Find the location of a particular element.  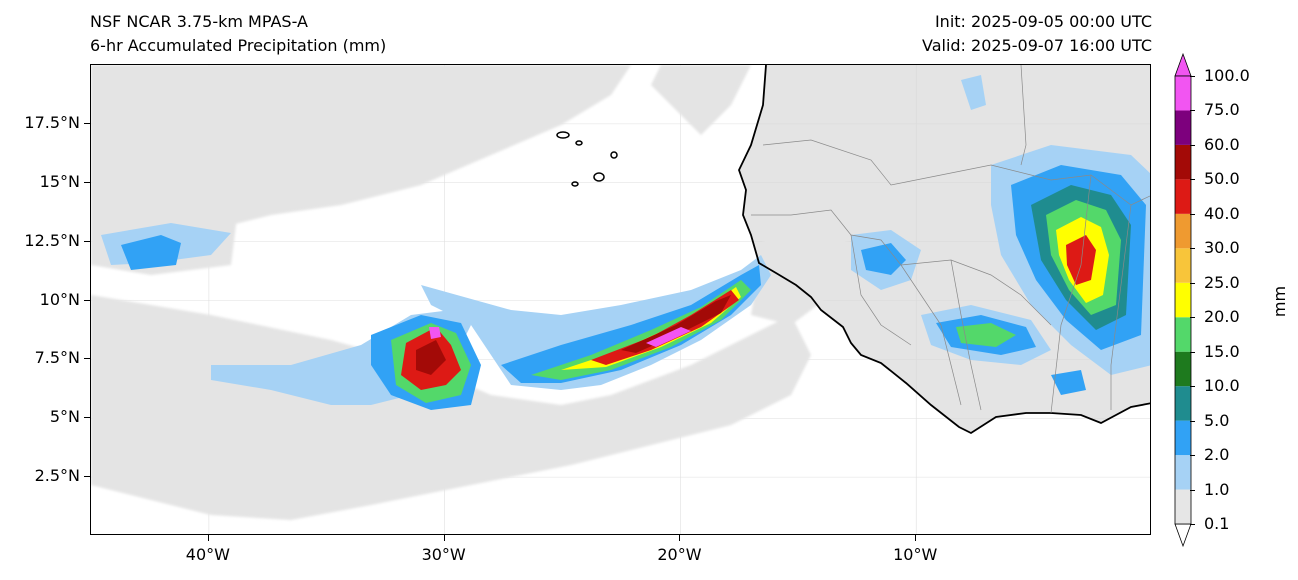

colorbar-level-label: 1.0 is located at coordinates (1217, 489).